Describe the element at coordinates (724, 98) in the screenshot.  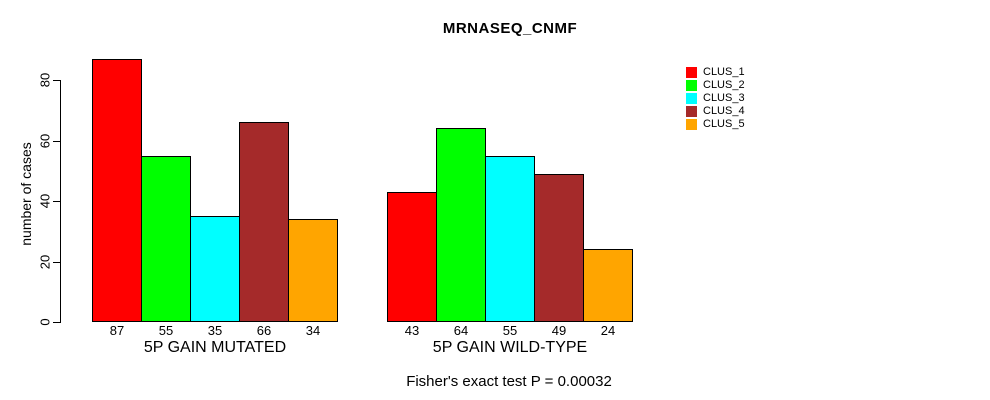
I see `legend-label: CLUS_3` at that location.